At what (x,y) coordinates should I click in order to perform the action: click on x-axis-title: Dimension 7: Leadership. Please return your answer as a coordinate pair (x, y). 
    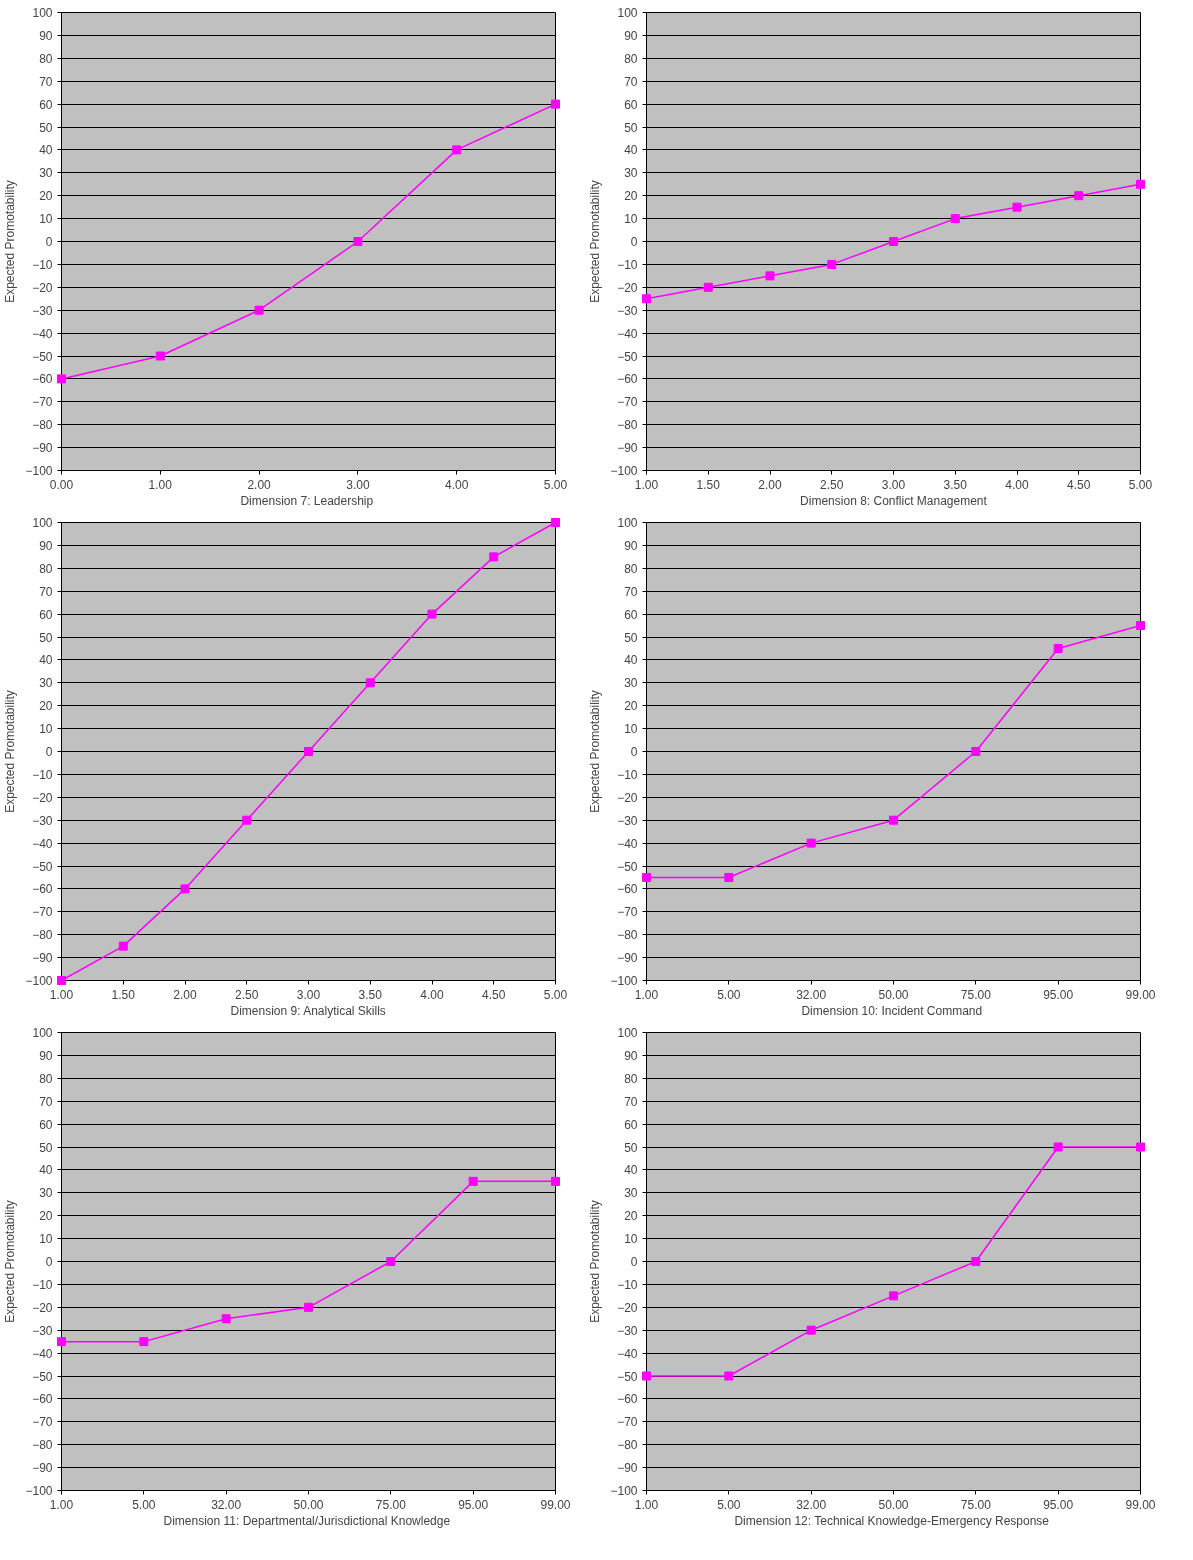
    Looking at the image, I should click on (307, 500).